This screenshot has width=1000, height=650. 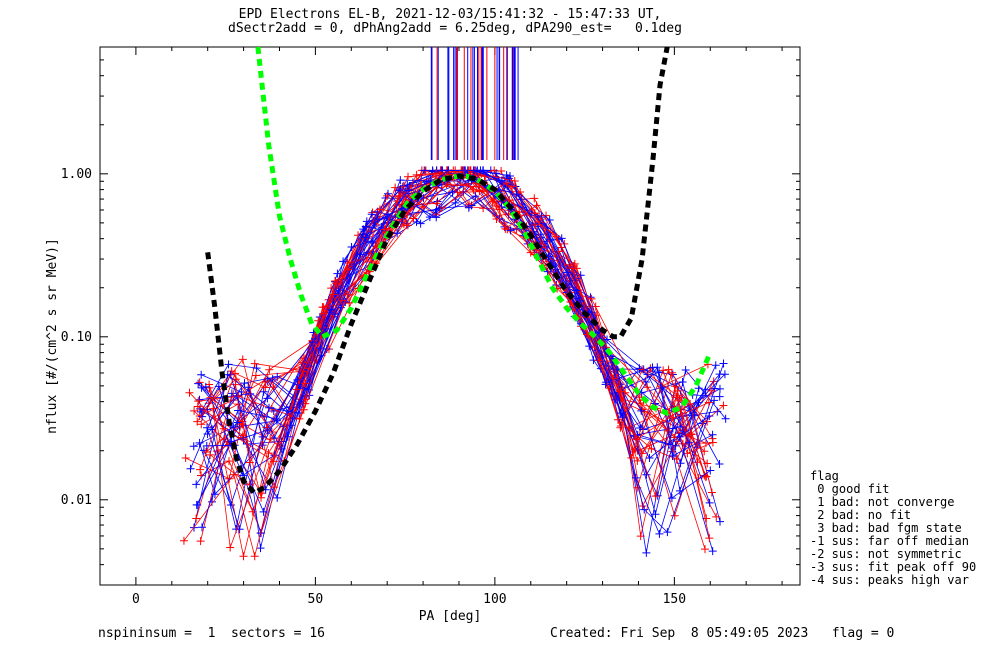 I want to click on x-axis-label: PA [deg], so click(x=450, y=616).